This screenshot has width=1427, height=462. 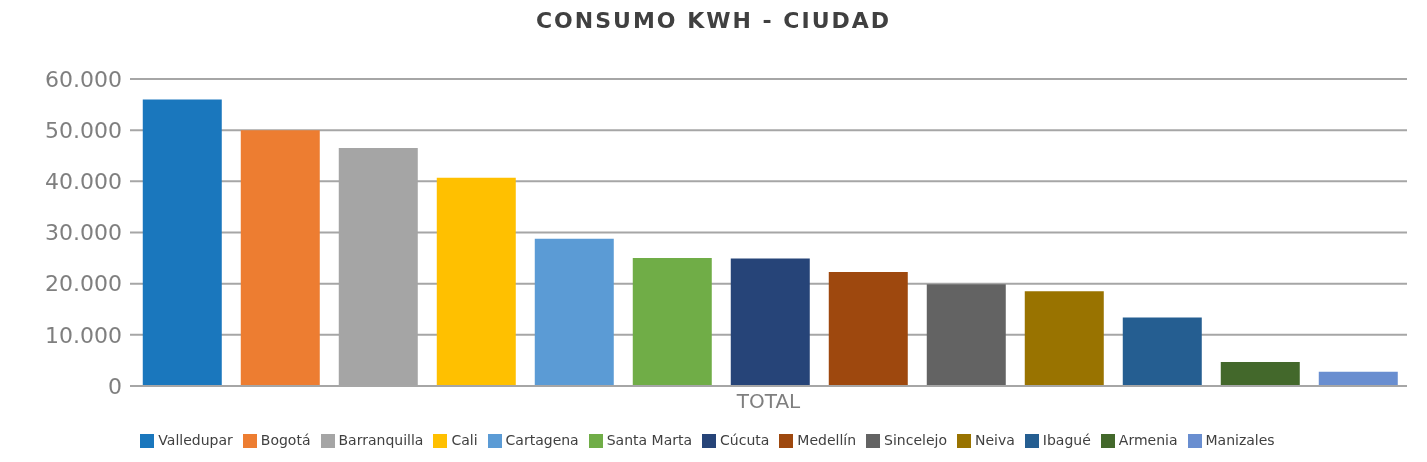 What do you see at coordinates (1066, 440) in the screenshot?
I see `legend-label: Ibagué` at bounding box center [1066, 440].